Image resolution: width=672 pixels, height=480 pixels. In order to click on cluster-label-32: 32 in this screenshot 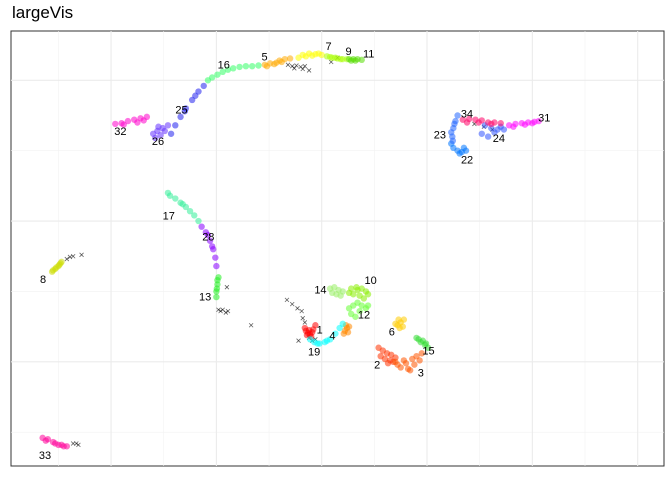, I will do `click(120, 132)`.